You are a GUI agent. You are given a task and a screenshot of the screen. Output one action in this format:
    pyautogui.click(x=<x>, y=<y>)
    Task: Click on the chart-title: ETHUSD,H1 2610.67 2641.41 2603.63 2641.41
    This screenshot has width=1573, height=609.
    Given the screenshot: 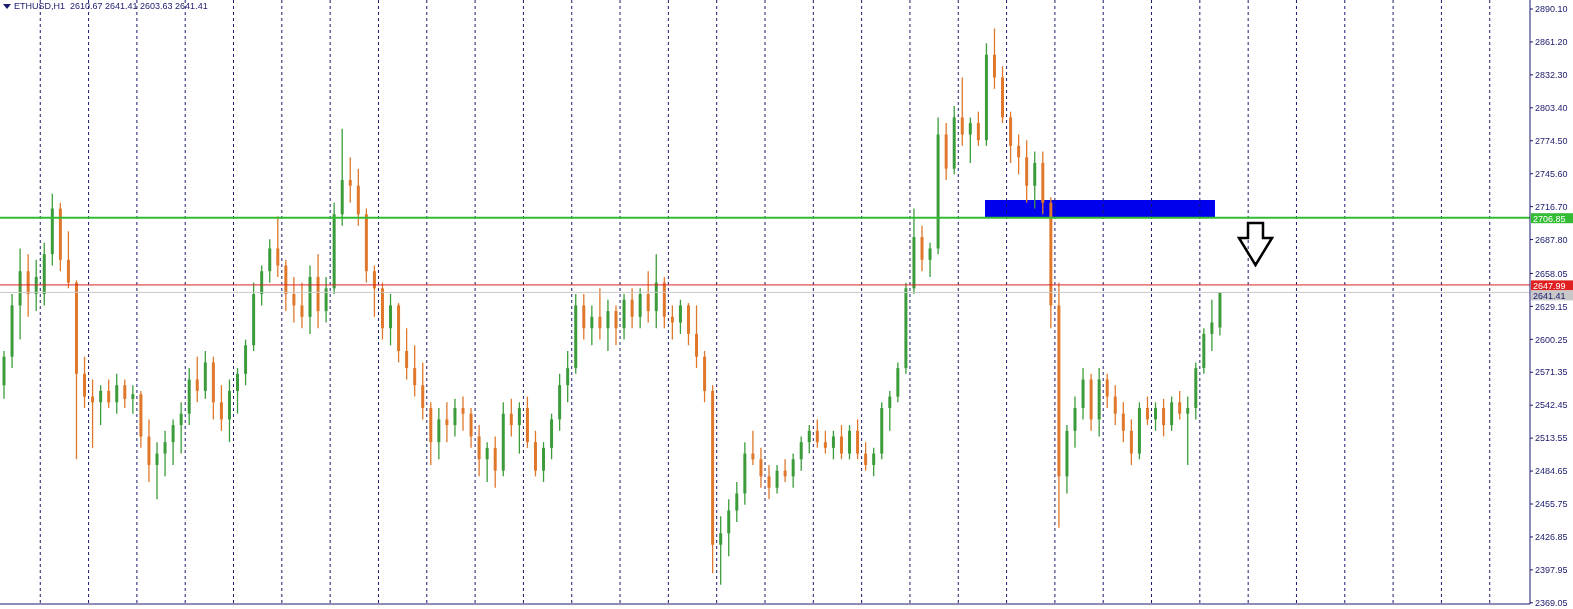 What is the action you would take?
    pyautogui.click(x=111, y=6)
    